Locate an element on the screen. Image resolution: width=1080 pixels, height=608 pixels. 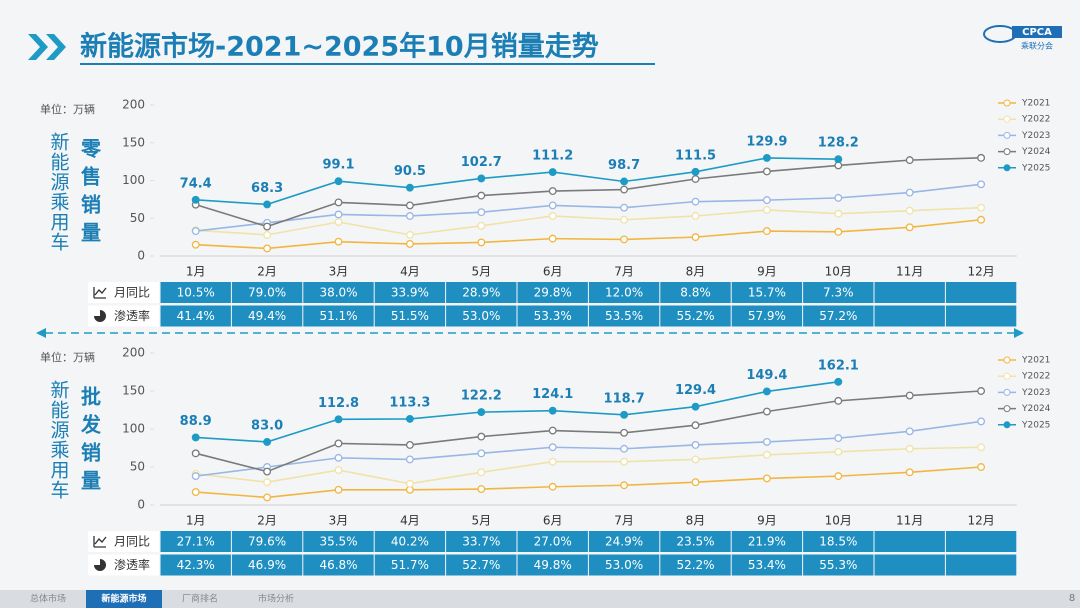
footer-tab: 市场分析 is located at coordinates (276, 599).